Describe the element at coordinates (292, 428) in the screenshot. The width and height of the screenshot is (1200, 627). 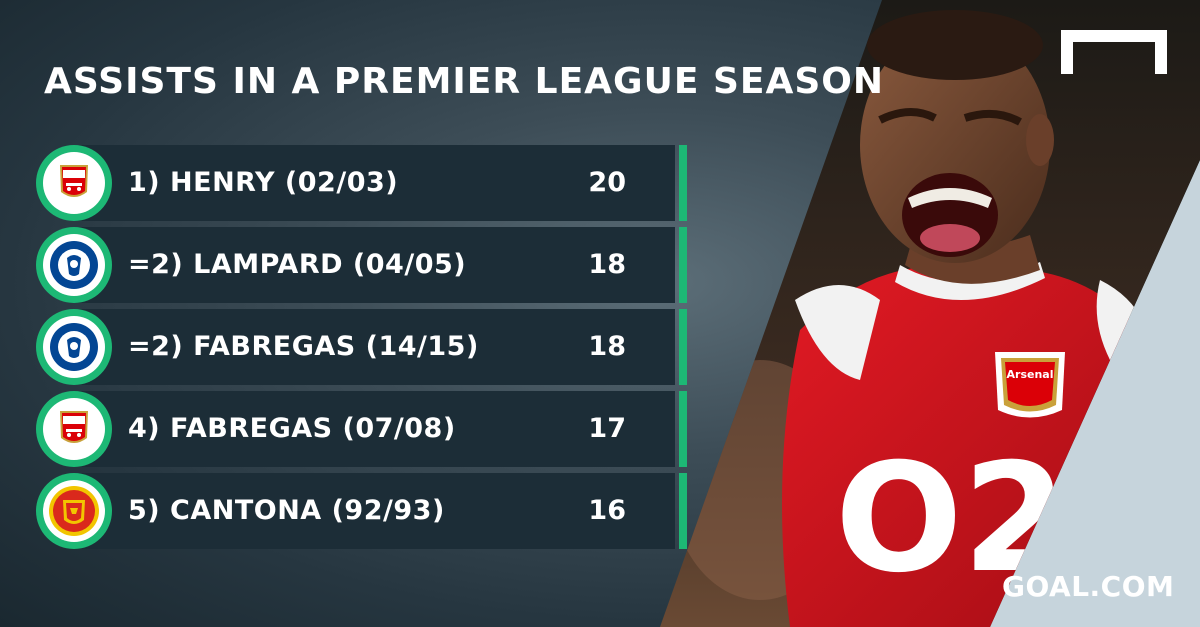
I see `row-label: 4) FABREGAS (07/08)` at that location.